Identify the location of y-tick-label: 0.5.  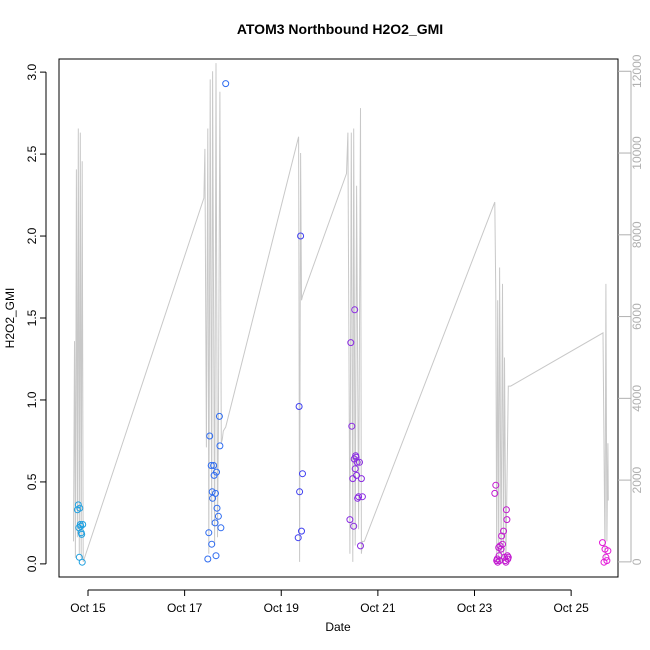
(32, 481).